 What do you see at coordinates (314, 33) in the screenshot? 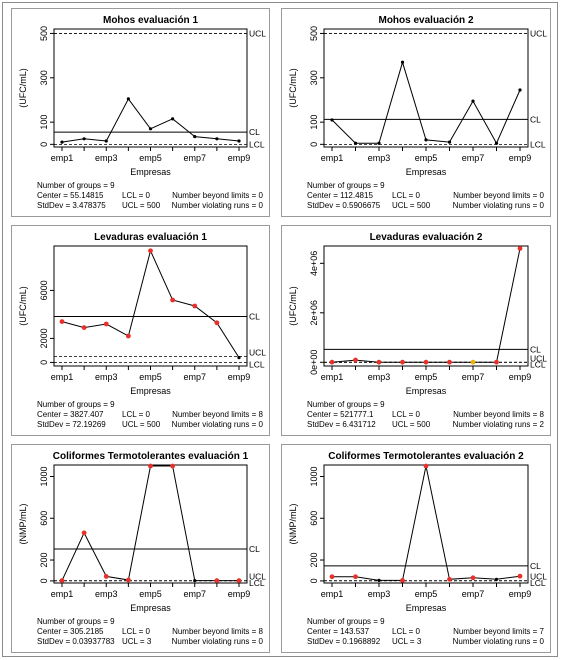
I see `y-tick-label: 500` at bounding box center [314, 33].